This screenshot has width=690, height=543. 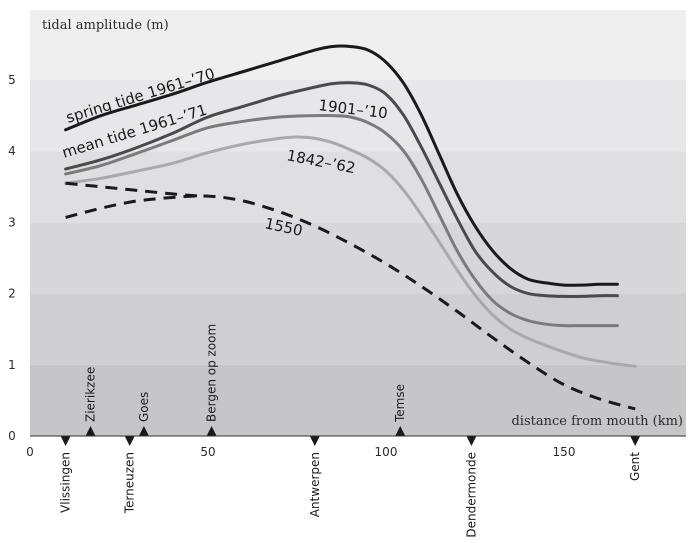 I want to click on y-tick-label: 2, so click(x=12, y=294).